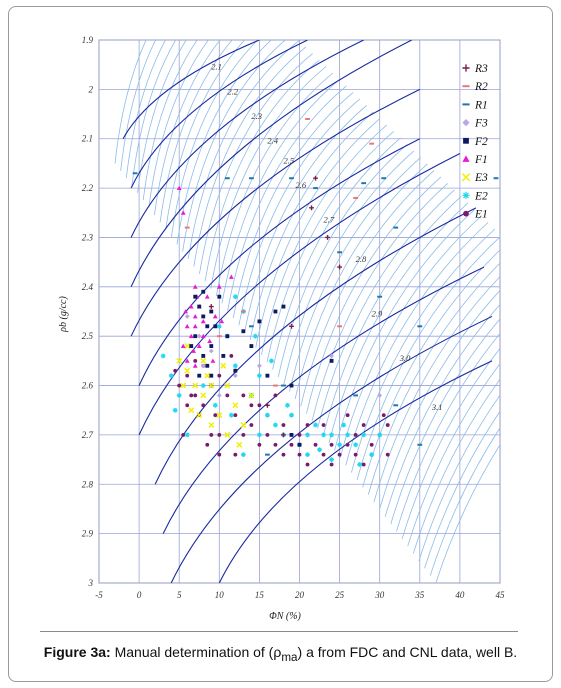 The width and height of the screenshot is (561, 688). I want to click on caption-text-end: ) a from FDC and CNL data, well B., so click(407, 652).